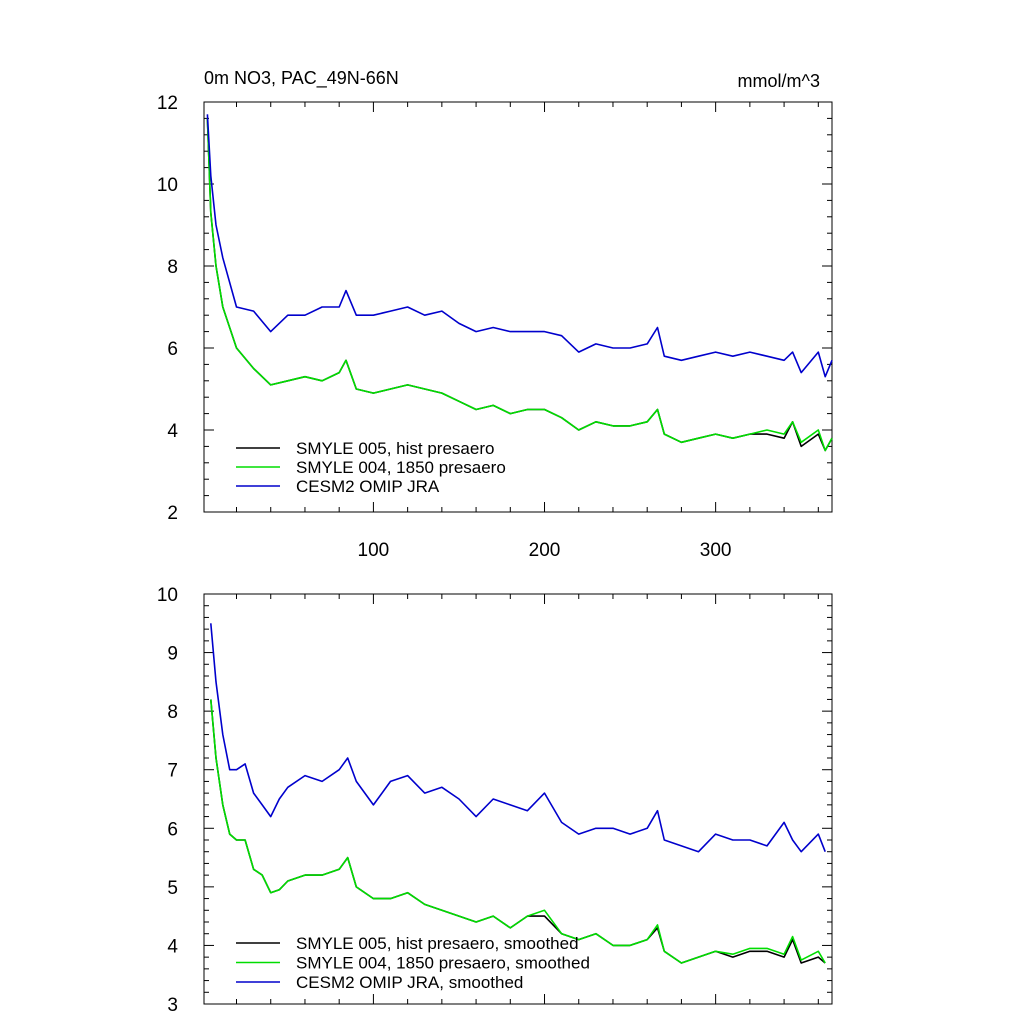 The image size is (1024, 1024). What do you see at coordinates (172, 829) in the screenshot?
I see `chart-2-y-tick-label: 6` at bounding box center [172, 829].